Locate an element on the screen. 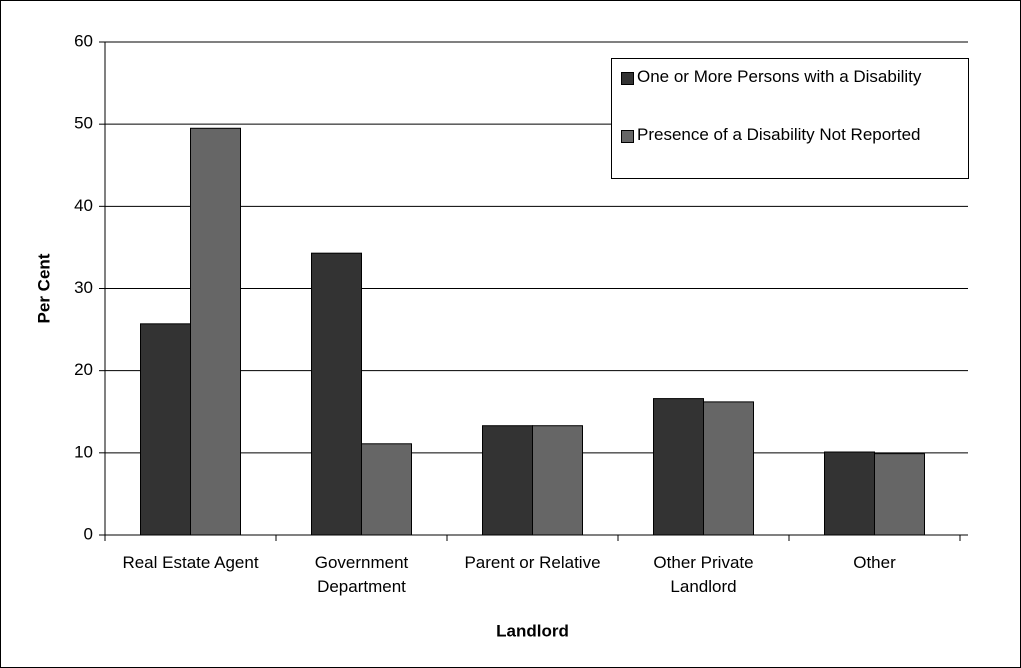 This screenshot has width=1021, height=668. y-tick-label: 10 is located at coordinates (83, 451).